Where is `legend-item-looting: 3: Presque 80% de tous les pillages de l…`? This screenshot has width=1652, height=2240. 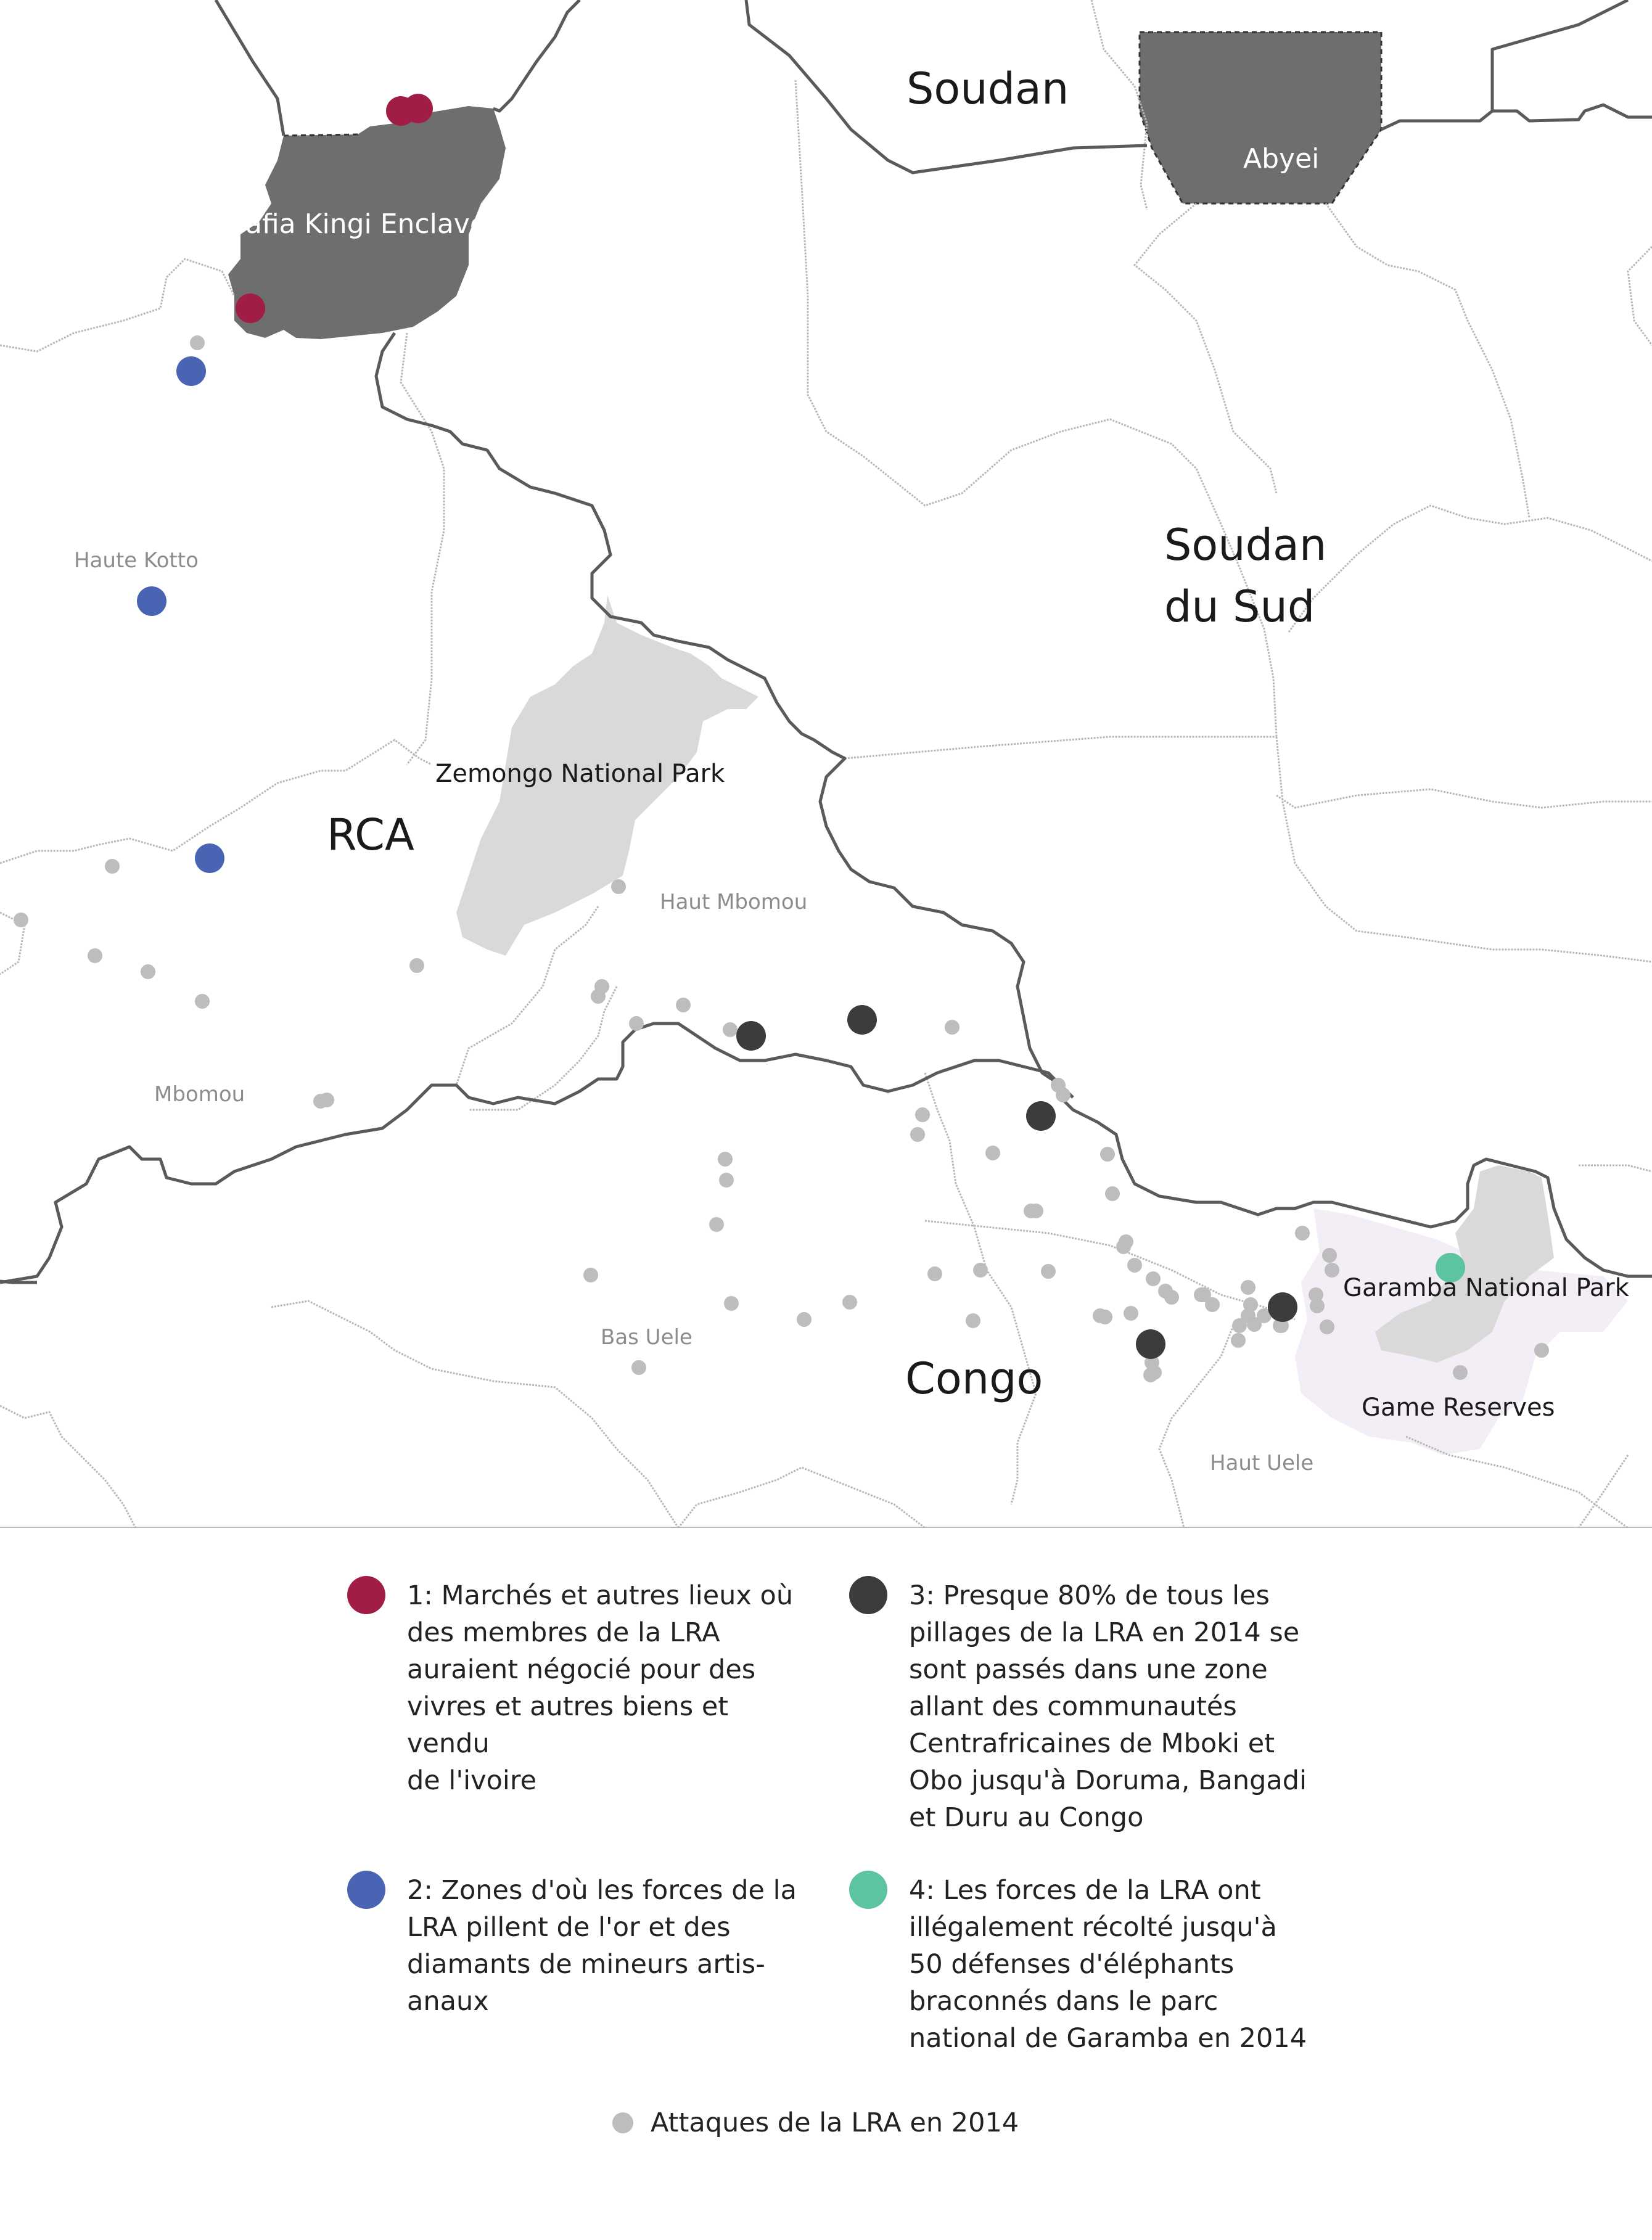
legend-item-looting: 3: Presque 80% de tous les pillages de l… is located at coordinates (1083, 1706).